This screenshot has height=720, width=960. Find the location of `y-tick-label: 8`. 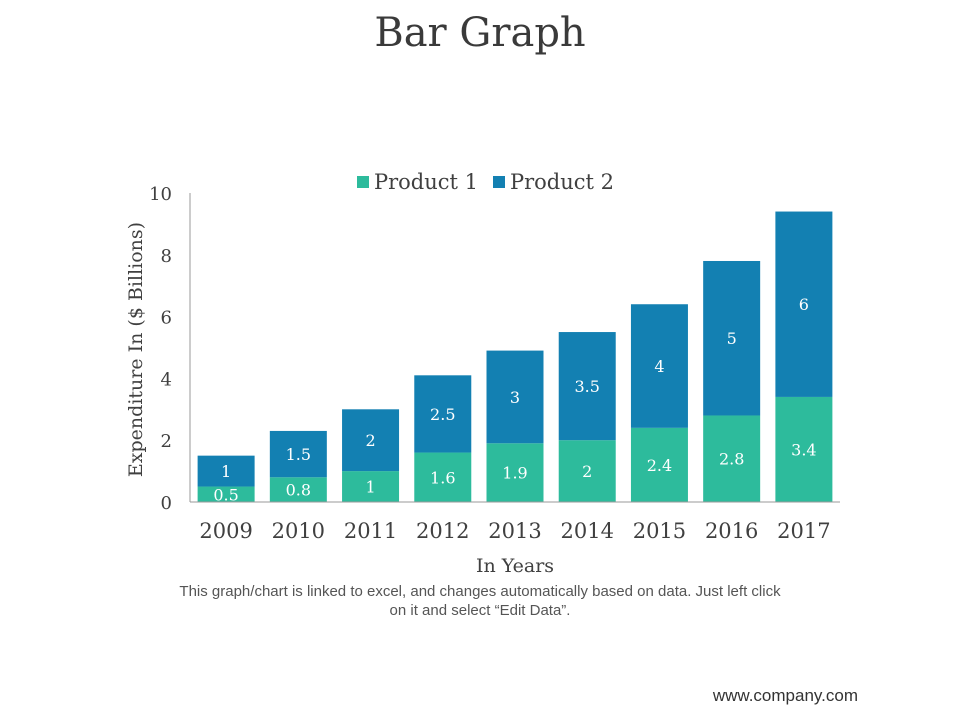

y-tick-label: 8 is located at coordinates (166, 256).